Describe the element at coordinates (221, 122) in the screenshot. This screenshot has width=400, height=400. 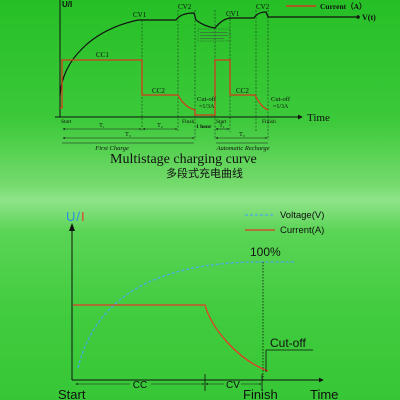
I see `marker-start-second: Start` at that location.